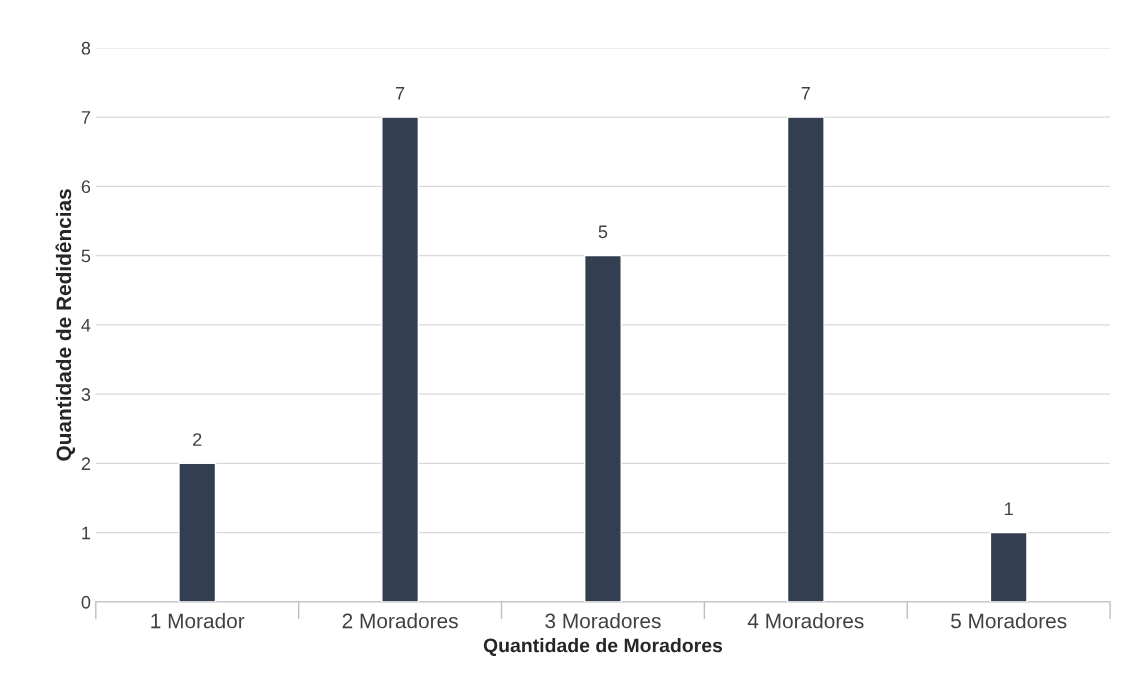 The width and height of the screenshot is (1127, 684). Describe the element at coordinates (86, 256) in the screenshot. I see `y-tick-label: 5` at that location.